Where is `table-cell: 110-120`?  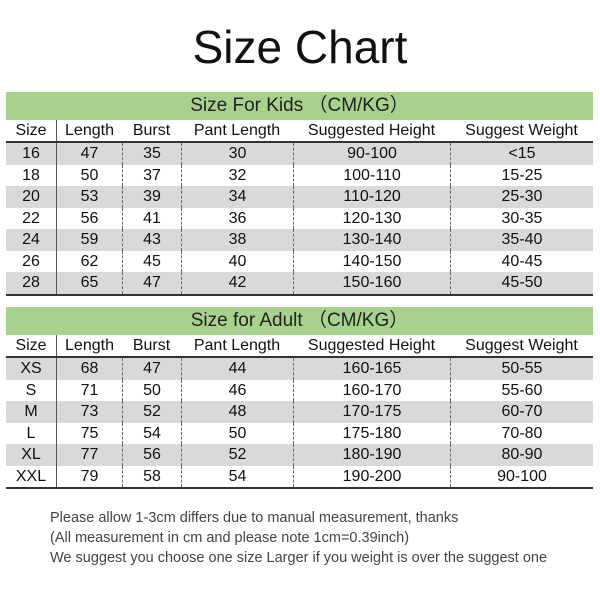 table-cell: 110-120 is located at coordinates (371, 197).